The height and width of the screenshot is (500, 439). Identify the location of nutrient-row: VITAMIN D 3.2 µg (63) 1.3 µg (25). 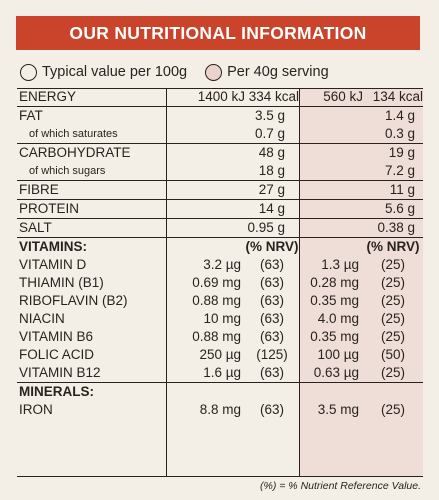
(220, 265).